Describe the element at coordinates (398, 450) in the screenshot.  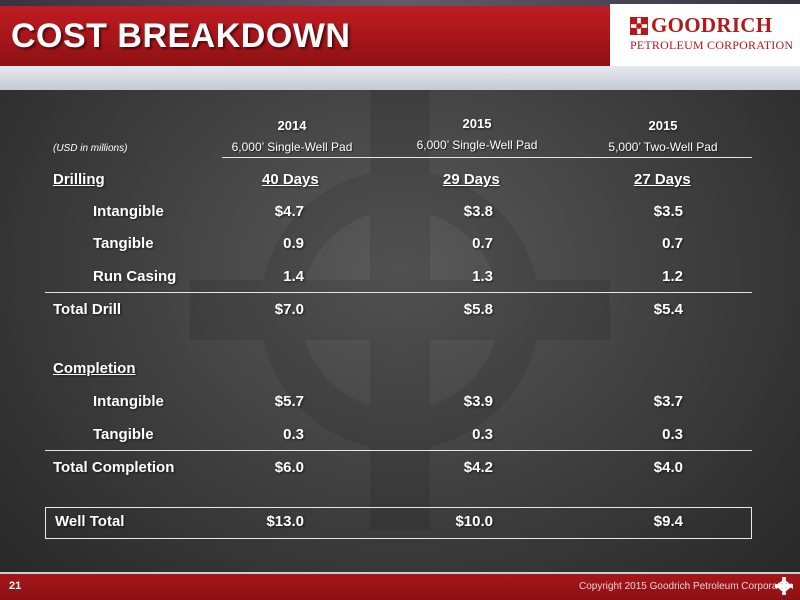
I see `completion-total-divider` at that location.